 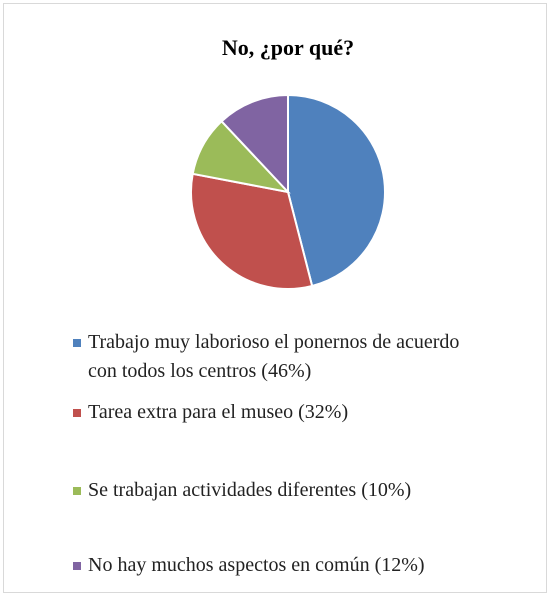 I want to click on legend-entry: Se trabajan actividades diferentes (10%), so click(x=278, y=490).